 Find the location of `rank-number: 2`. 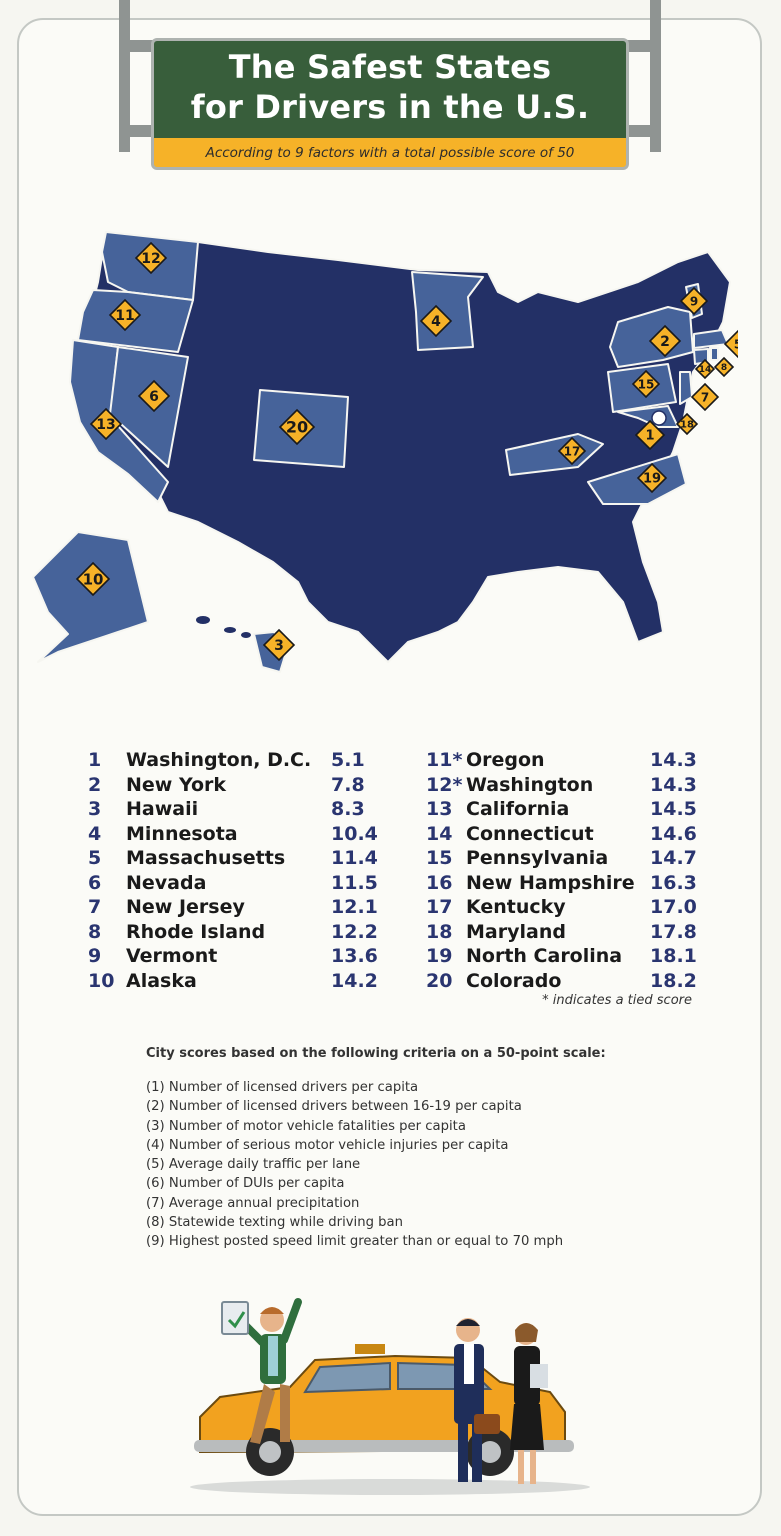

rank-number: 2 is located at coordinates (95, 784).